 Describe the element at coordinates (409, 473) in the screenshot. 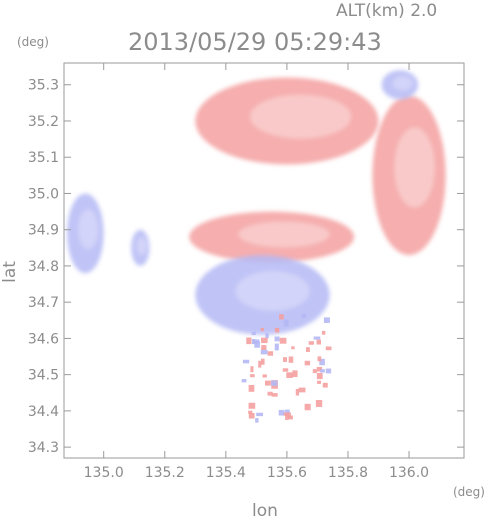

I see `x-tick-label: 136.0` at that location.